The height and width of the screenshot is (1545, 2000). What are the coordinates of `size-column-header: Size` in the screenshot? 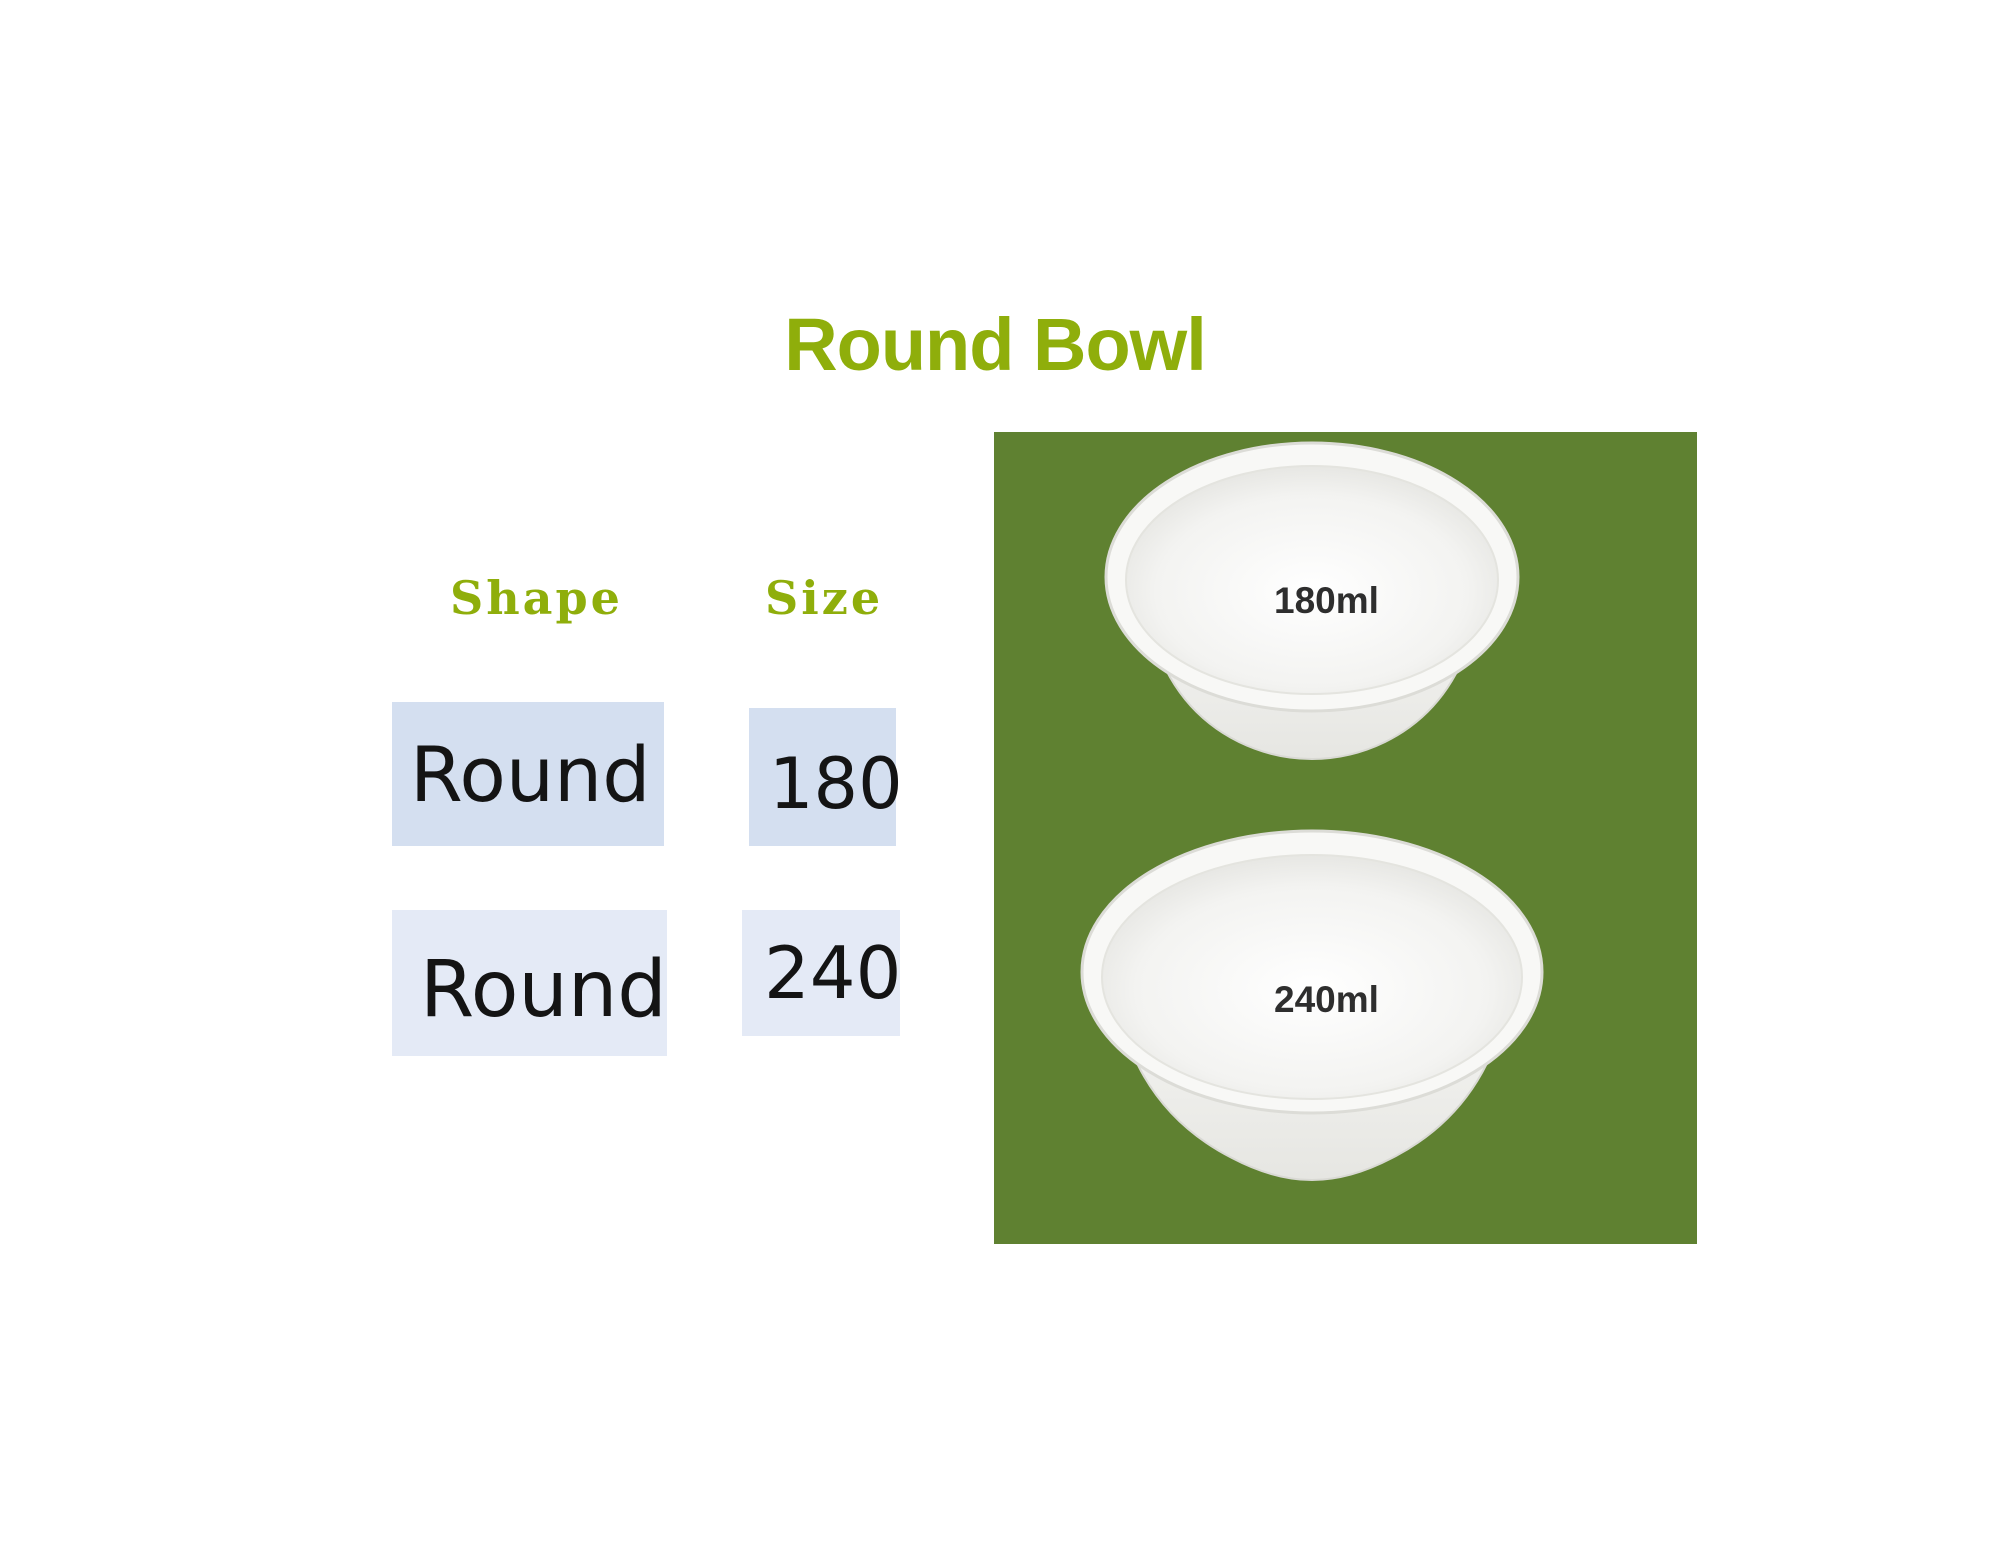 It's located at (824, 598).